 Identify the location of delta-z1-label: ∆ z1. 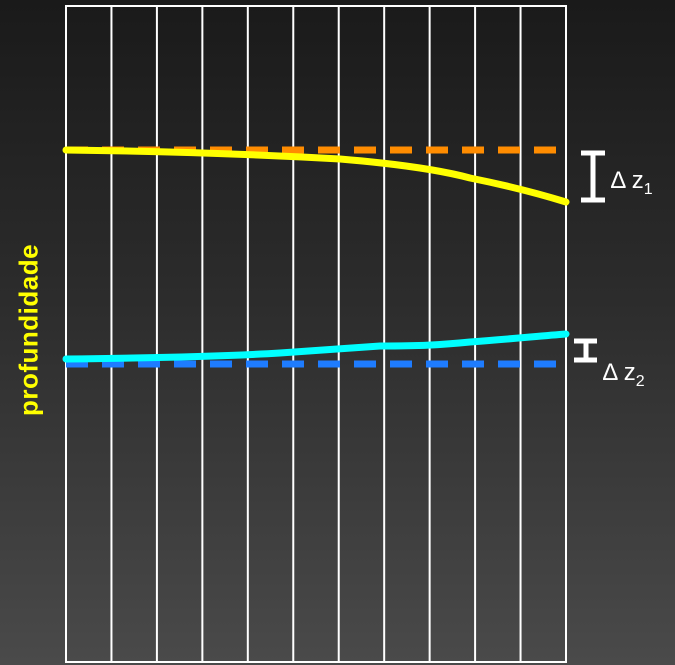
(632, 182).